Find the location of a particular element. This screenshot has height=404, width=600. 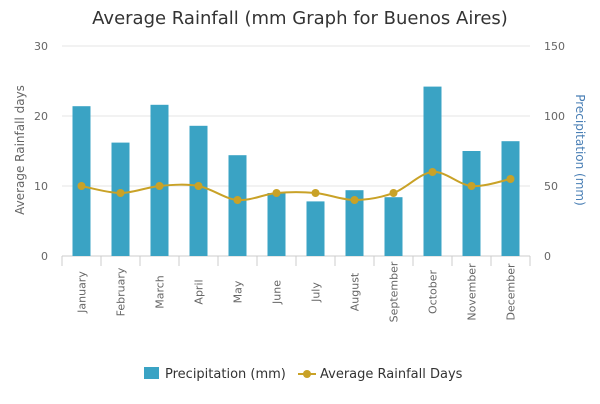

left-axis-label: Average Rainfall days is located at coordinates (20, 150).